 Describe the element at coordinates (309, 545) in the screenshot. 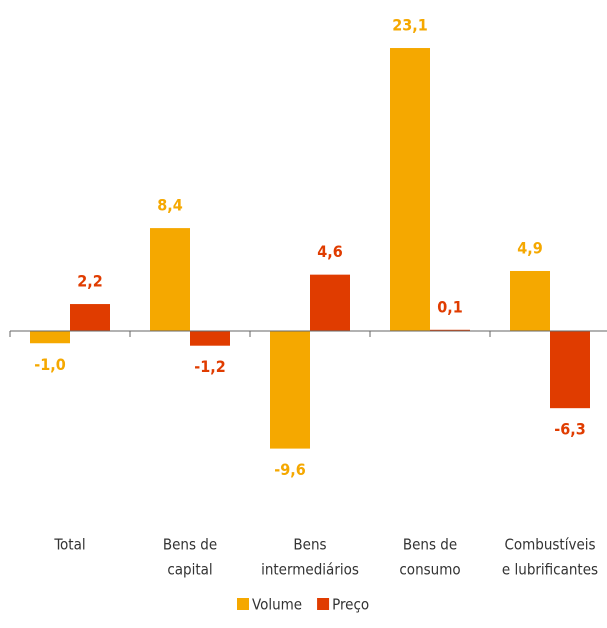

I see `x-tick-label: Bens` at that location.